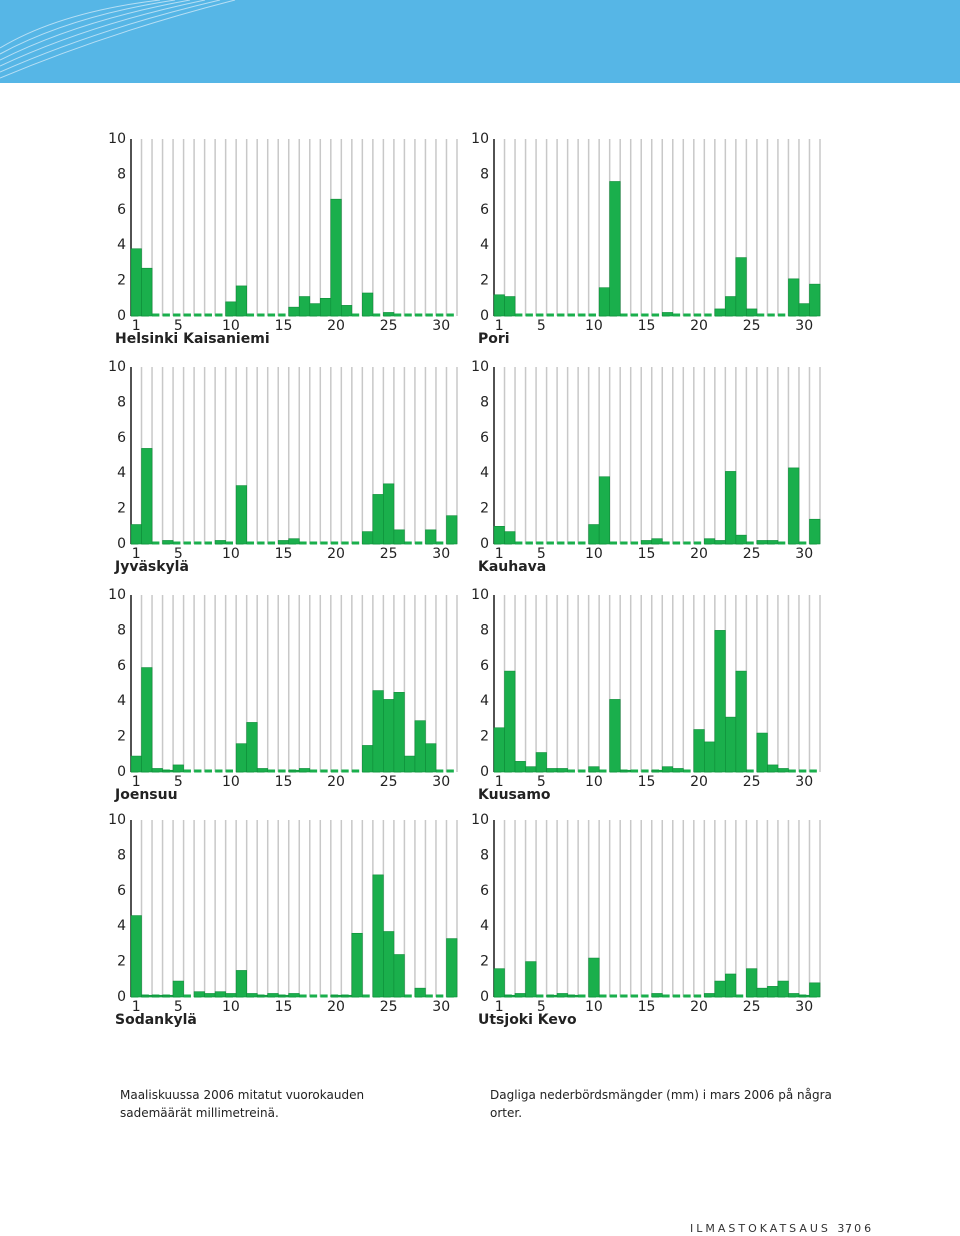 The height and width of the screenshot is (1236, 960). Describe the element at coordinates (336, 554) in the screenshot. I see `x-tick-label: 20` at that location.